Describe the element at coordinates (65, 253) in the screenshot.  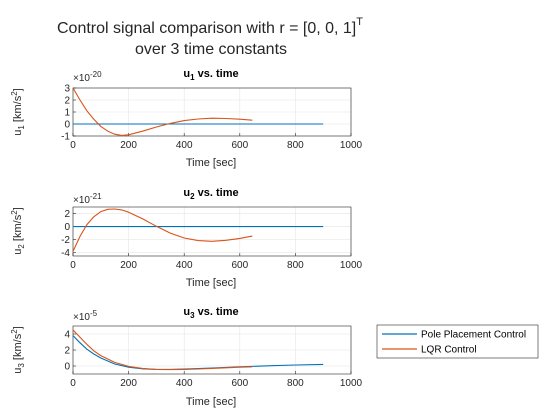
I see `y-tick-label: -4` at that location.